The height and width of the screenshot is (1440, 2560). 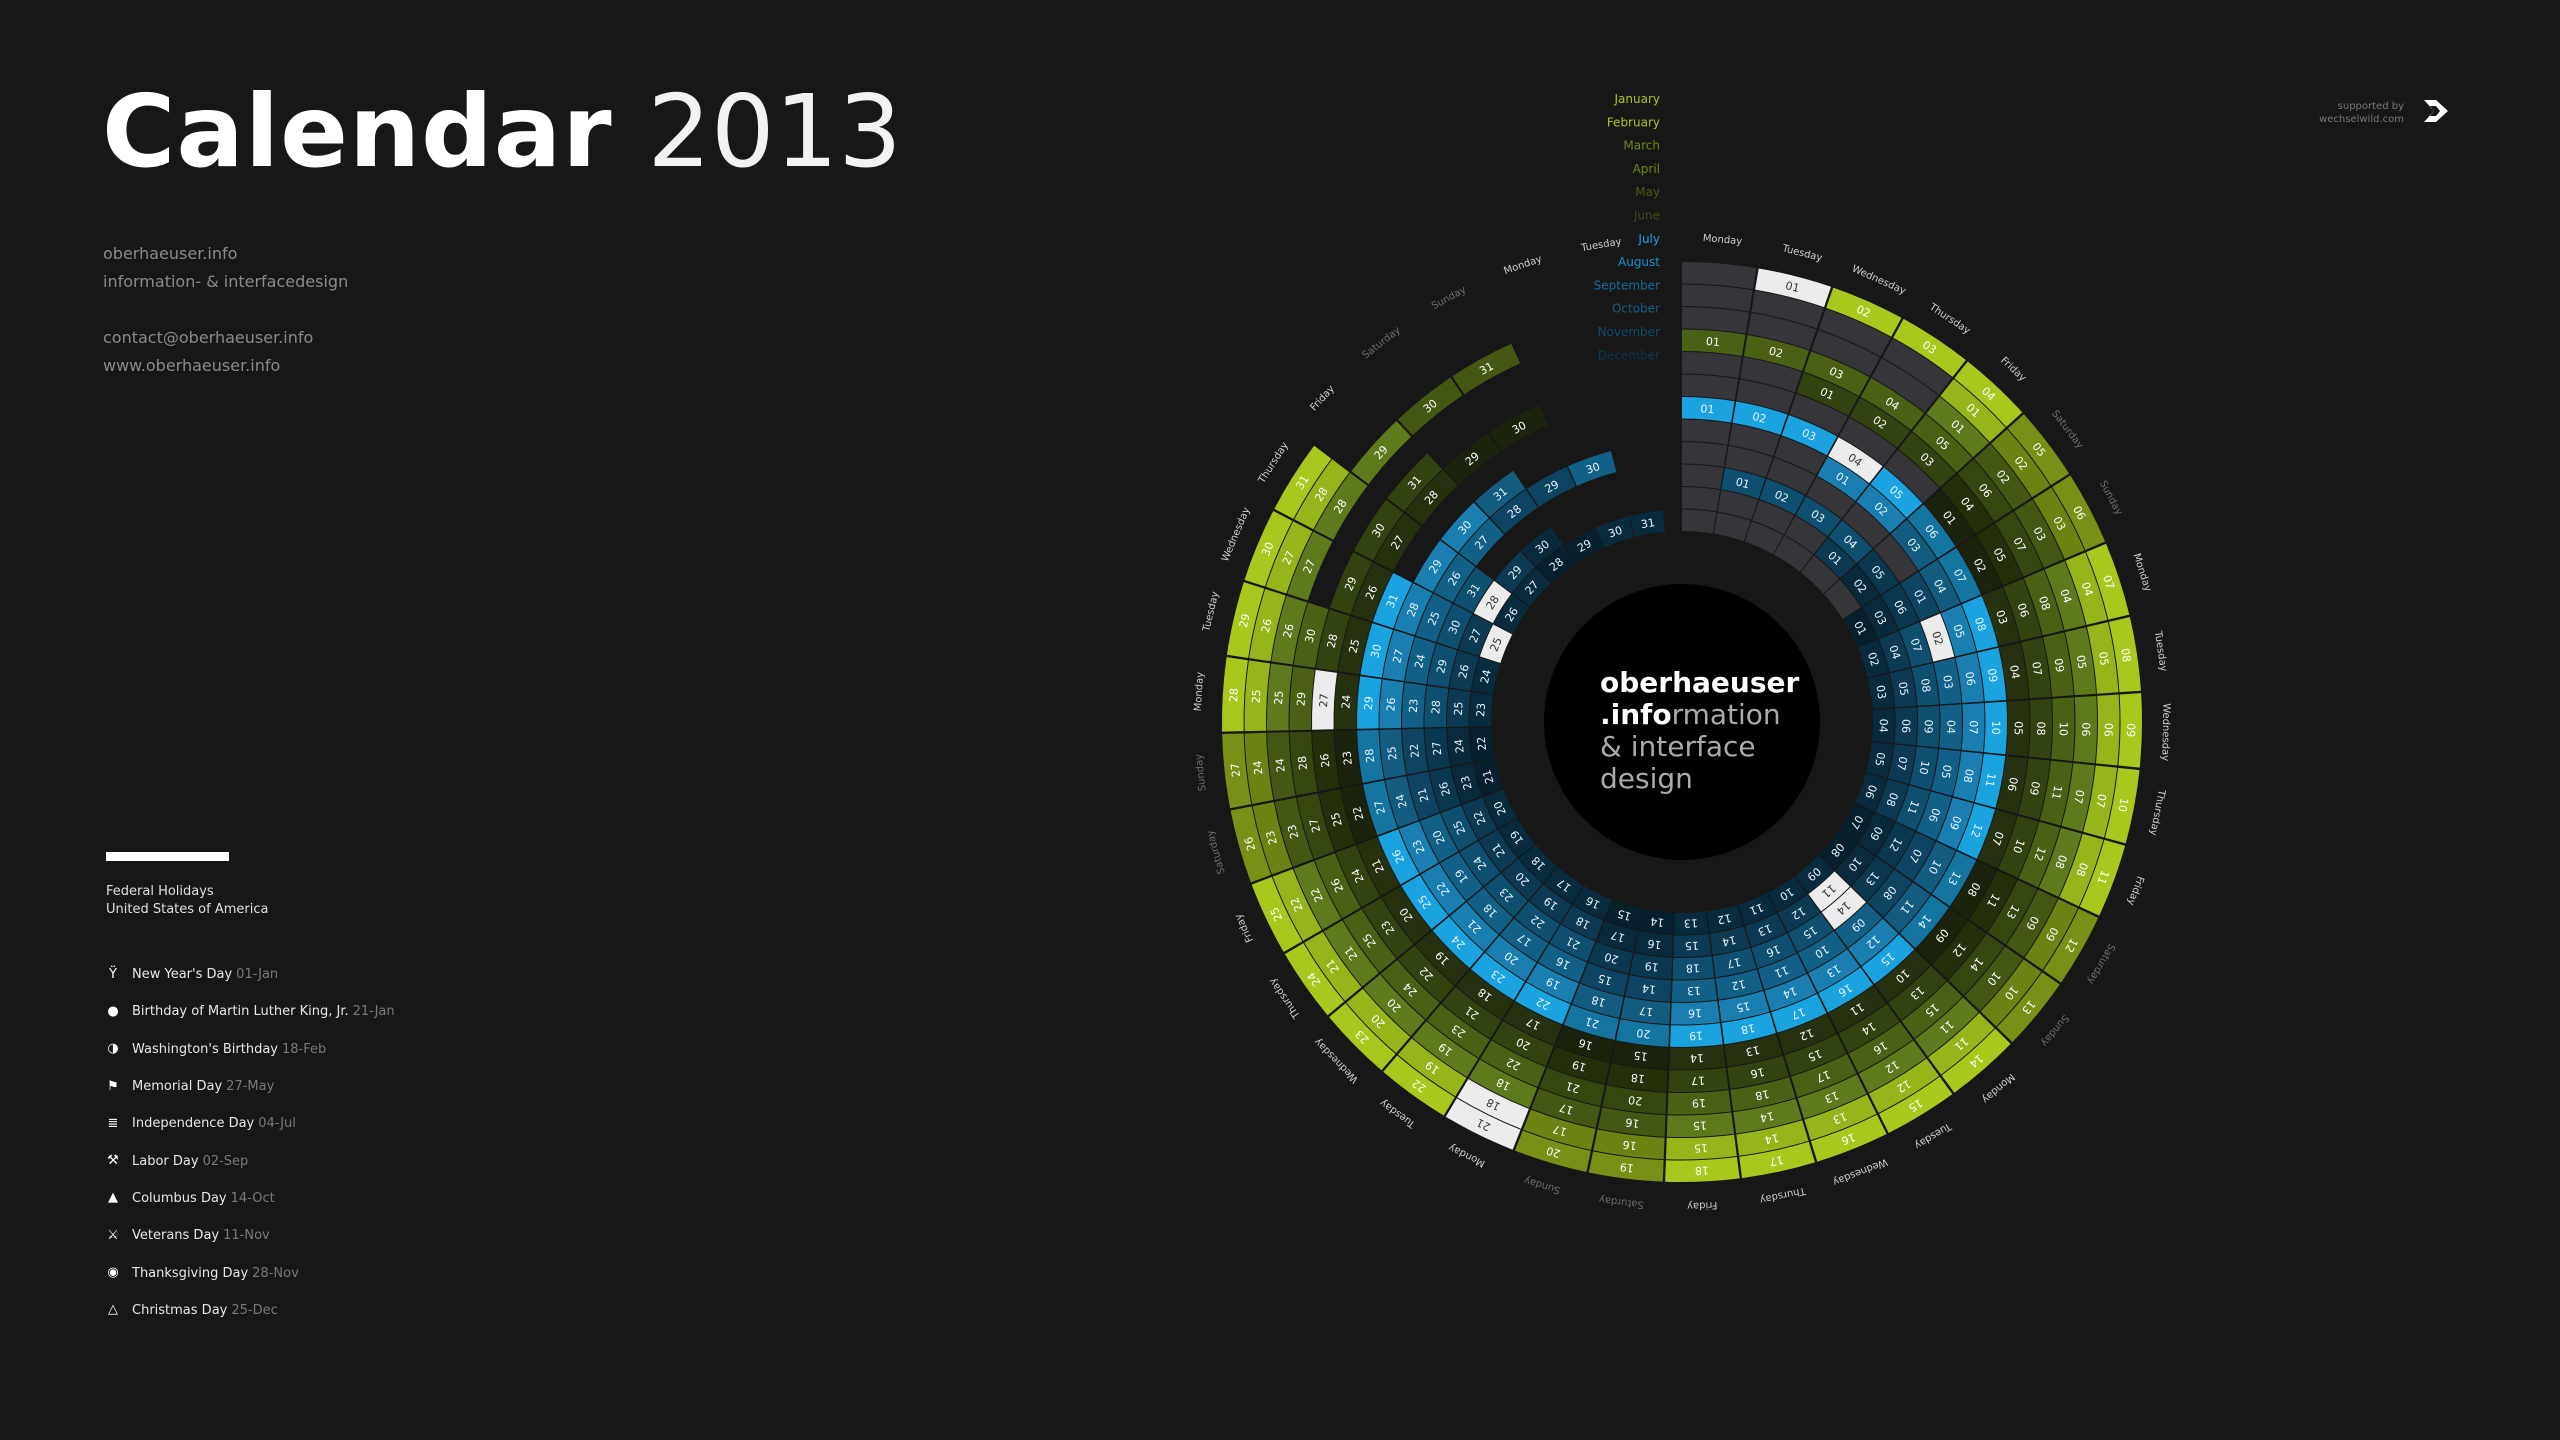 What do you see at coordinates (1757, 1073) in the screenshot?
I see `day-number: 16` at bounding box center [1757, 1073].